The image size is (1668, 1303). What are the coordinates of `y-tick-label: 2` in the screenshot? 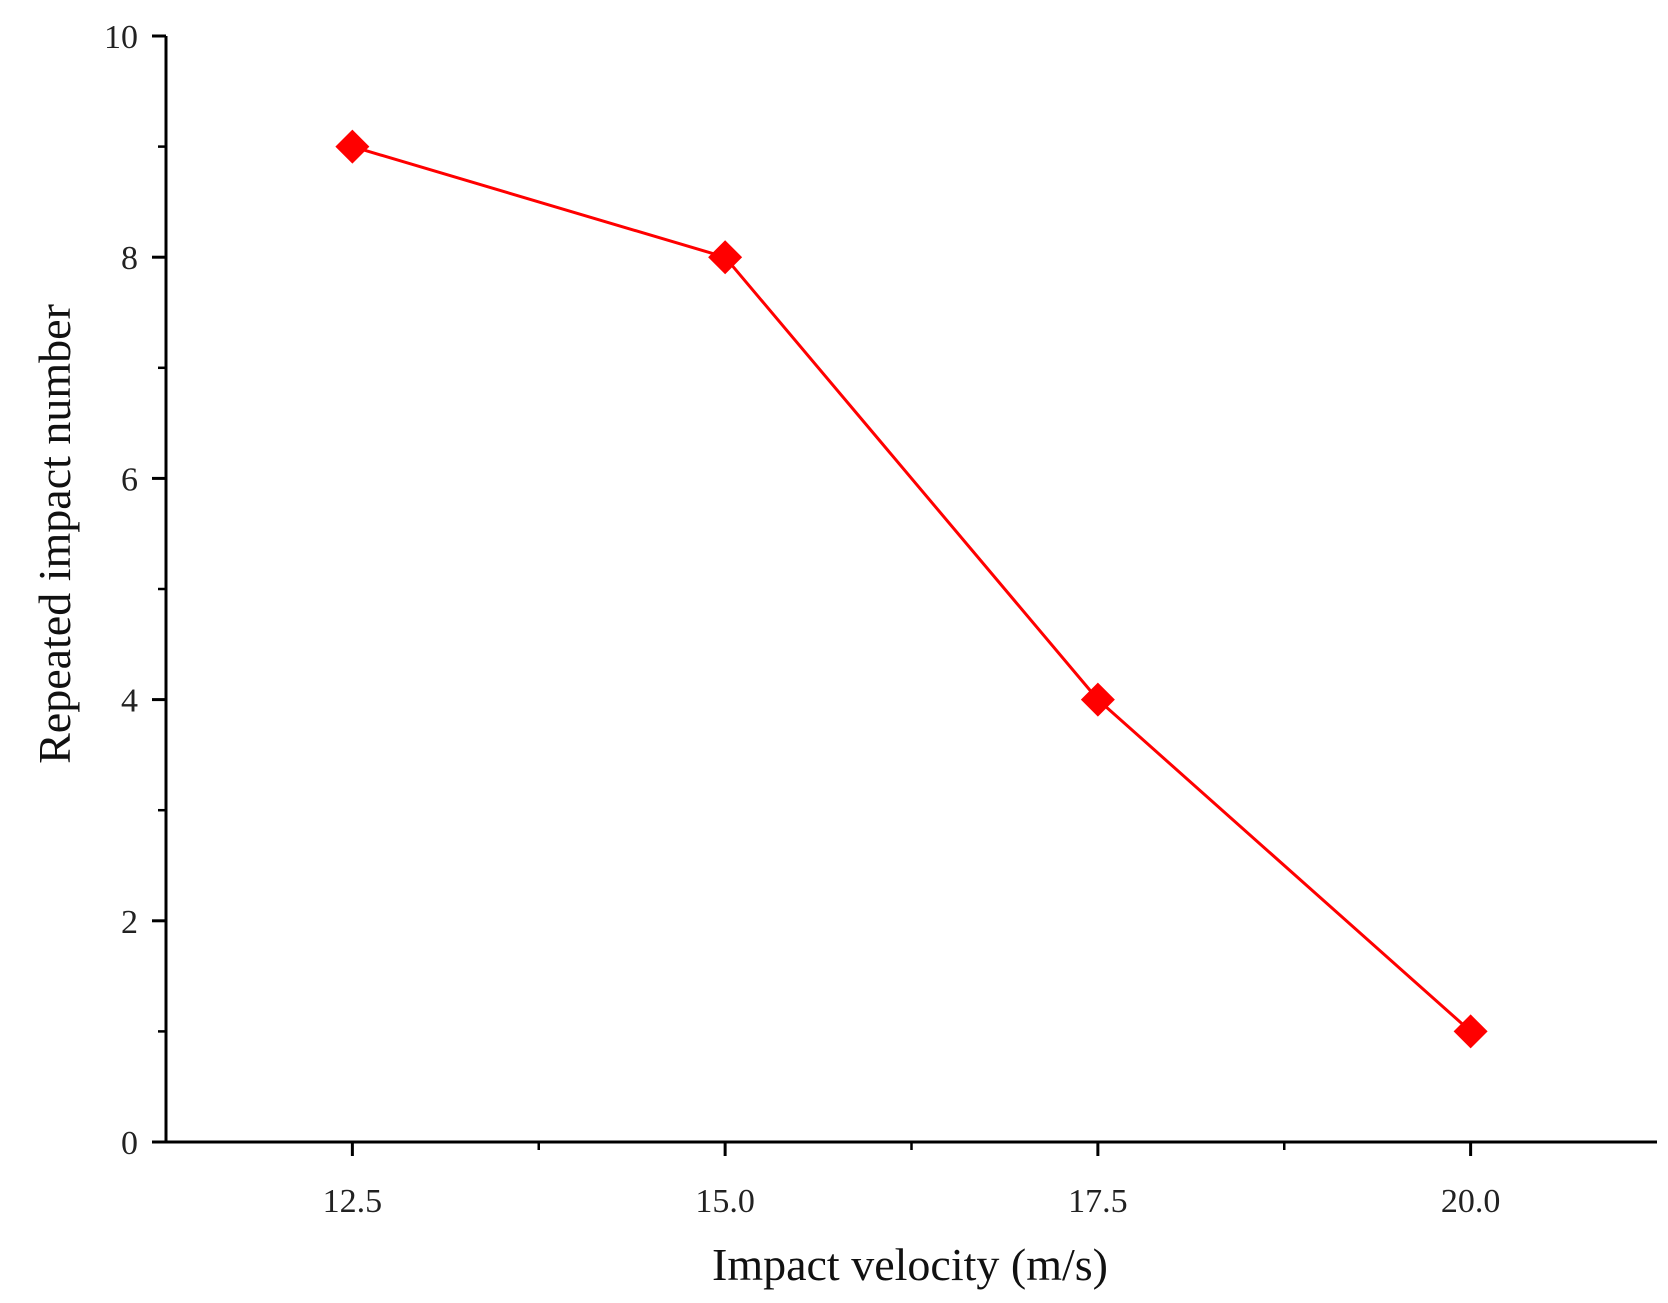 It's located at (129, 922).